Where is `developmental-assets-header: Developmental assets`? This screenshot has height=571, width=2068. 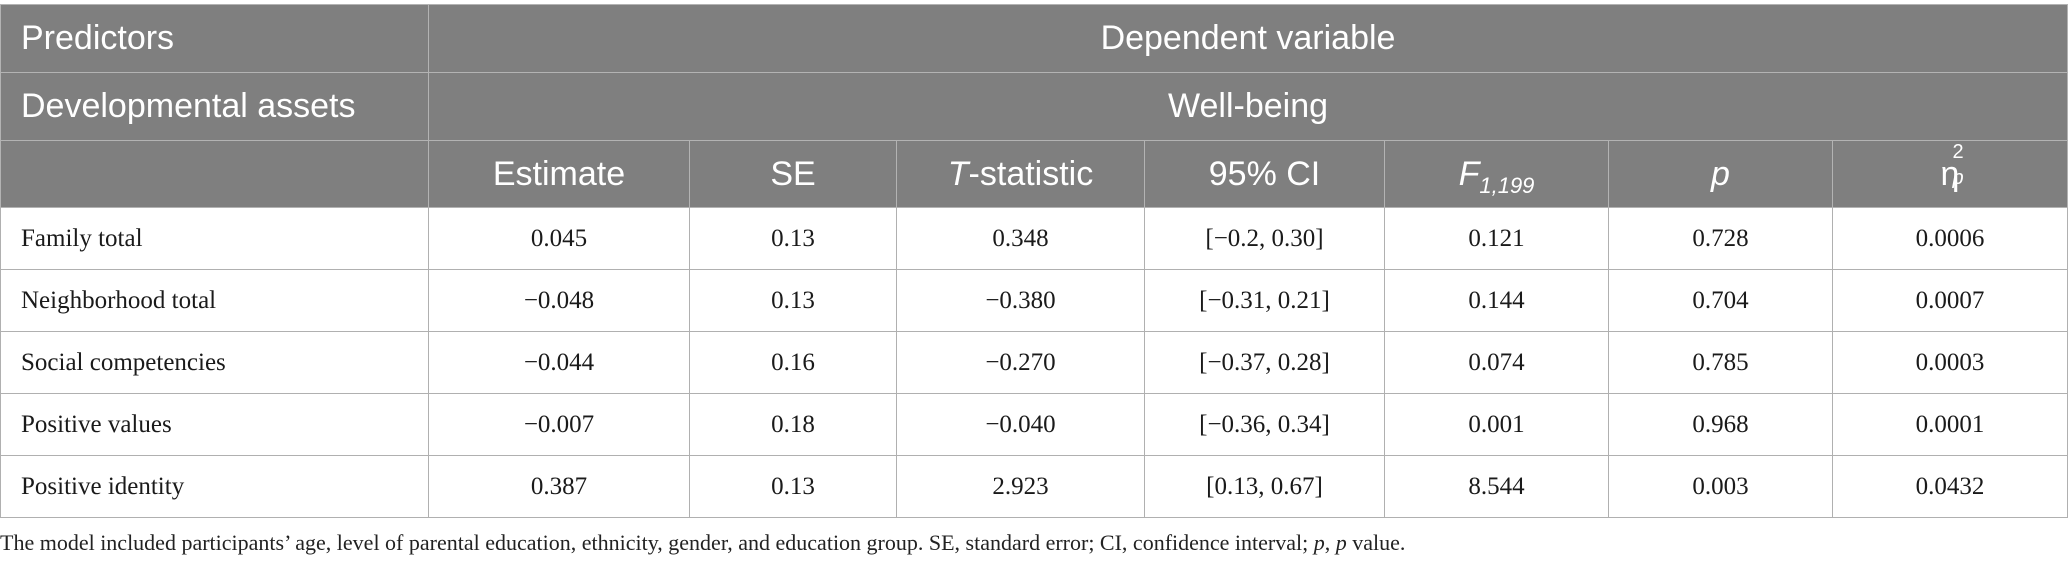 developmental-assets-header: Developmental assets is located at coordinates (214, 106).